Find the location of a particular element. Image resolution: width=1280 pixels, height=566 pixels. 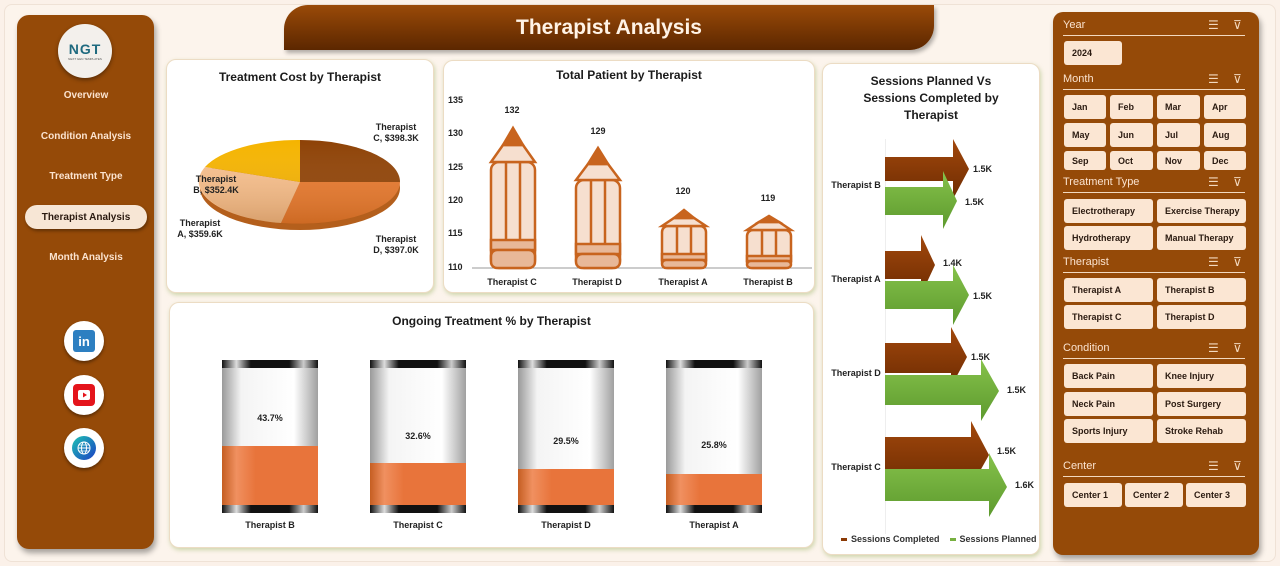

pie-label-d: Therapist D, $397.0K is located at coordinates (396, 244).